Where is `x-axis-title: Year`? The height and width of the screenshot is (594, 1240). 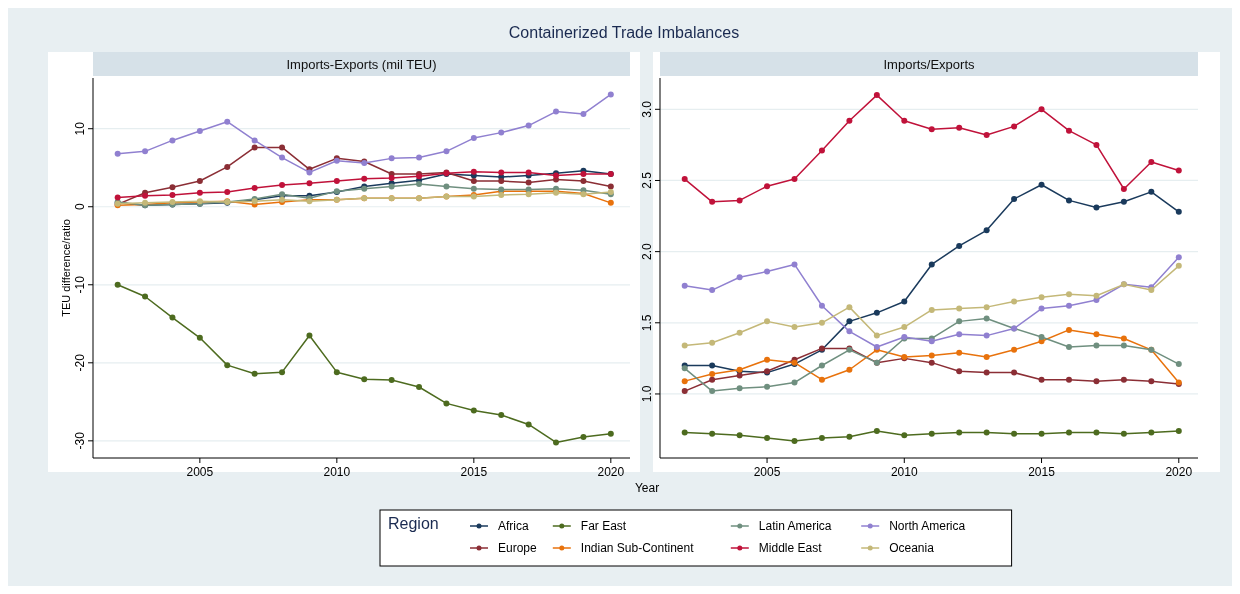 x-axis-title: Year is located at coordinates (647, 488).